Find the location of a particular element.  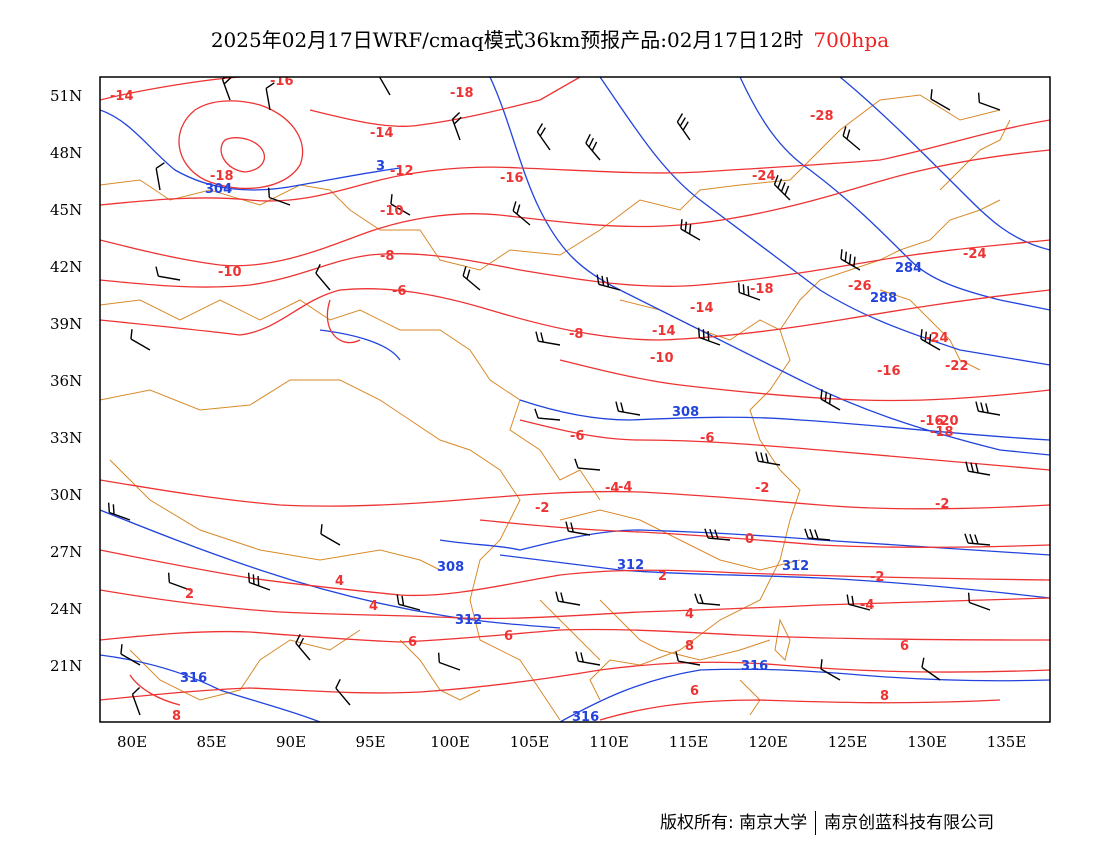

lat-label: 48N is located at coordinates (66, 153).